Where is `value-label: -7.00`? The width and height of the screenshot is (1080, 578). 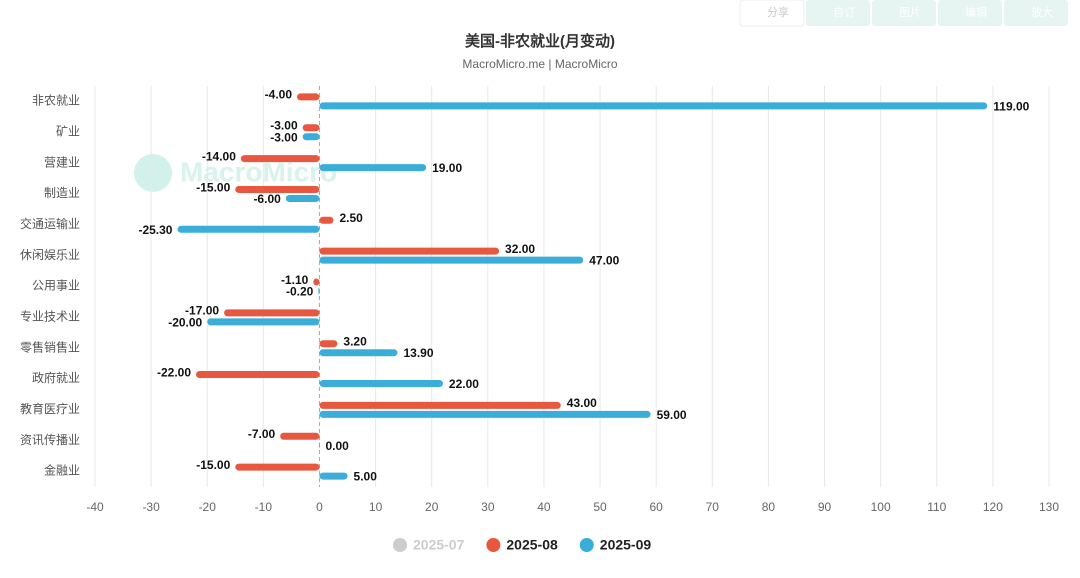 value-label: -7.00 is located at coordinates (262, 434).